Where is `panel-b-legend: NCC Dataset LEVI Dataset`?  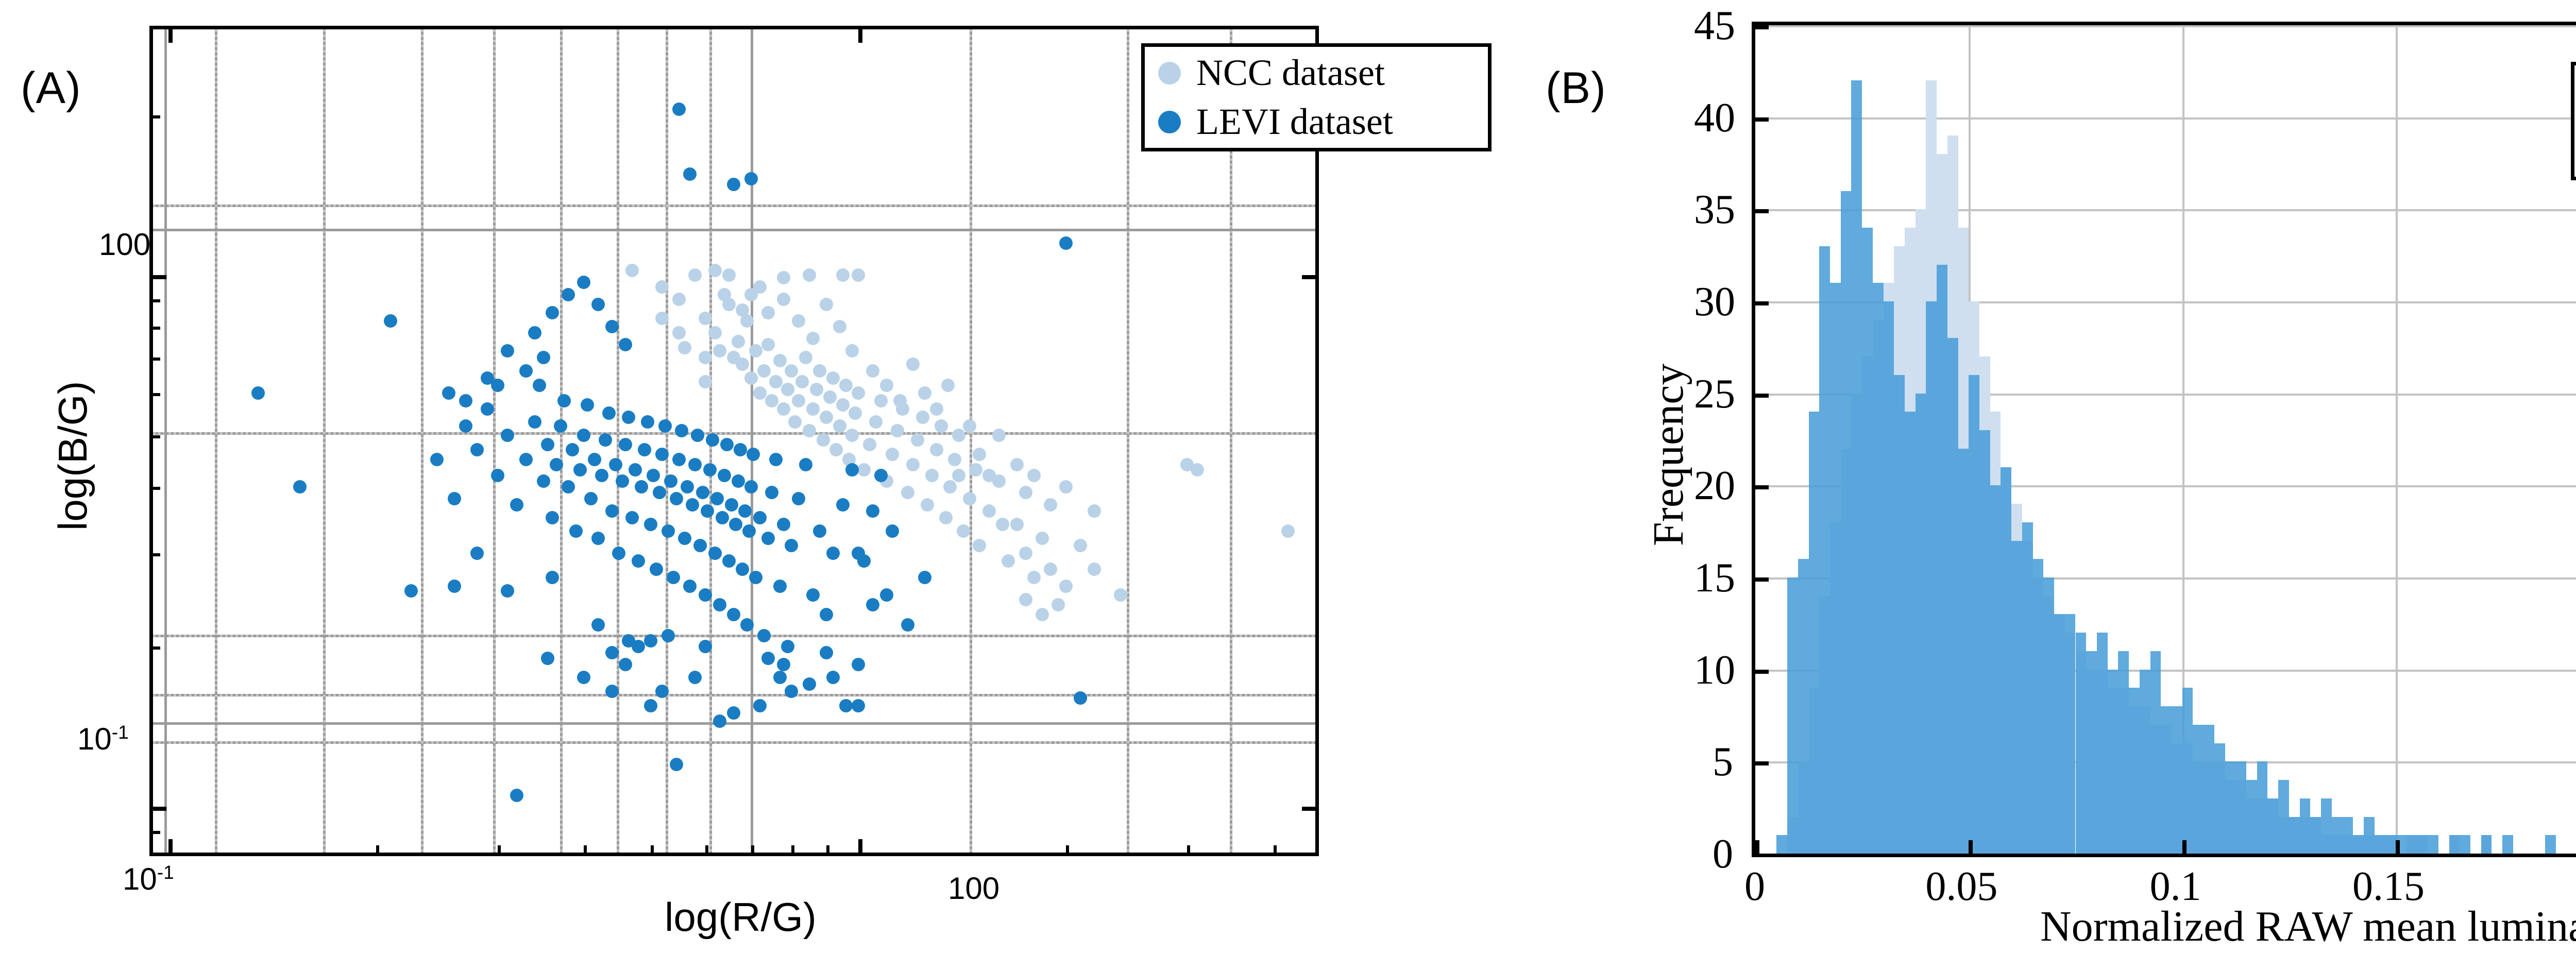
panel-b-legend: NCC Dataset LEVI Dataset is located at coordinates (2573, 121).